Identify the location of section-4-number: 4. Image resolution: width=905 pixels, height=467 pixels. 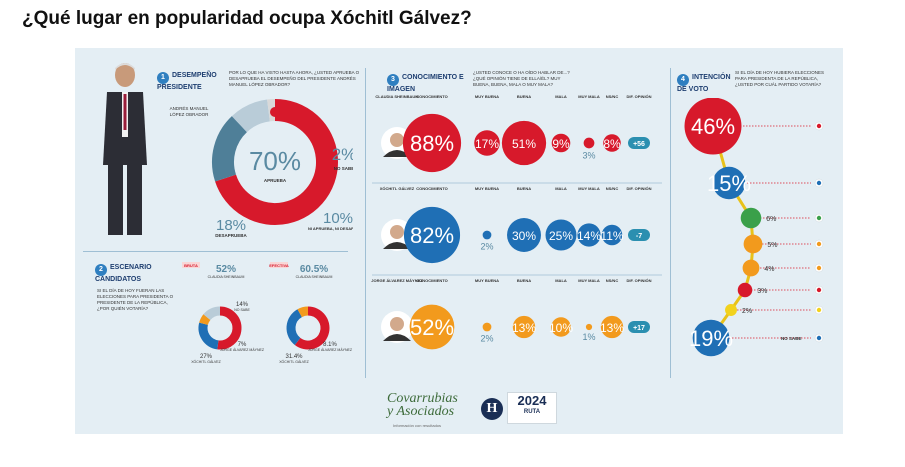
(683, 80).